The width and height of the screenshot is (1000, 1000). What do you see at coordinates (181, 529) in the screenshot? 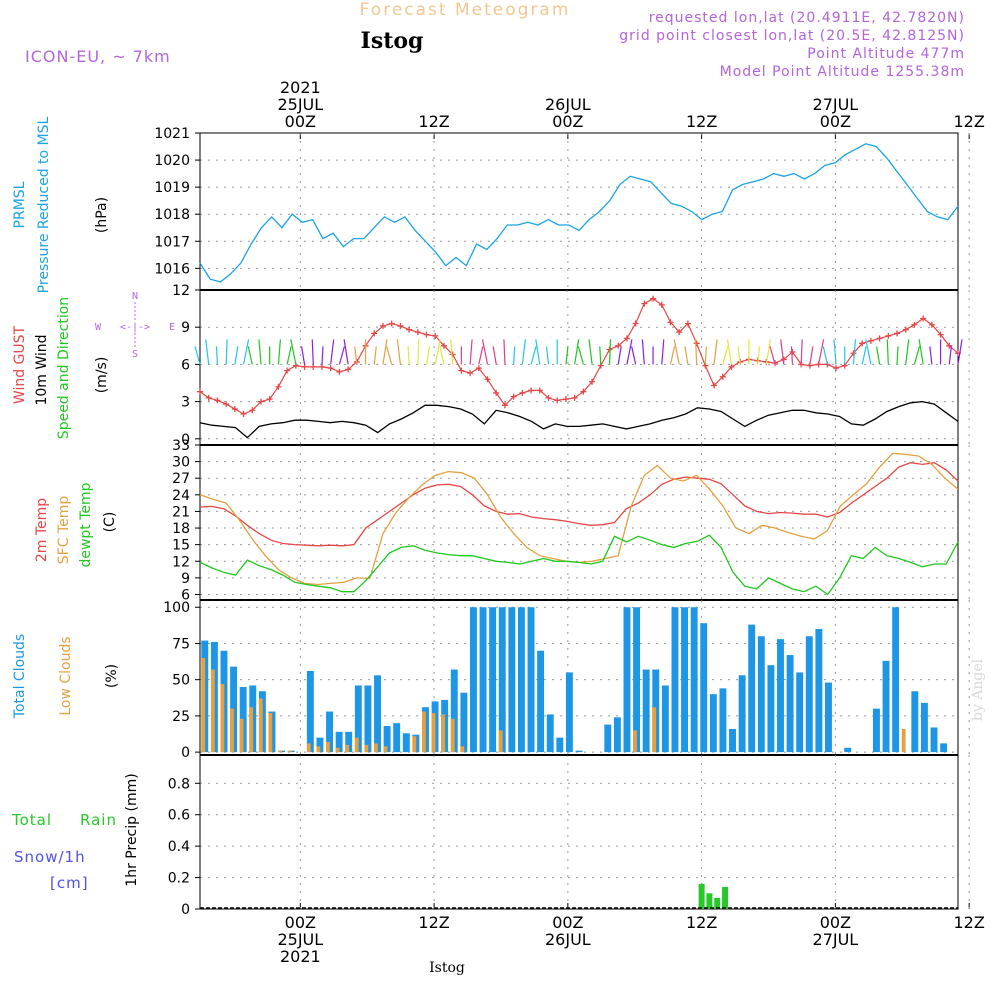
I see `y-tick-label: 18` at bounding box center [181, 529].